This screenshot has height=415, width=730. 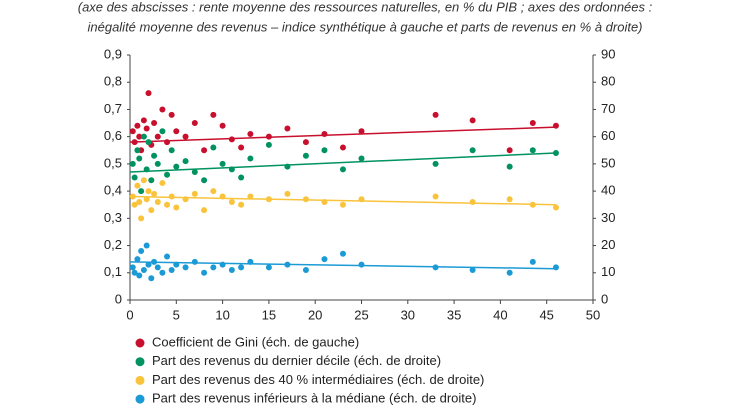 I want to click on y2-tick-label: 70, so click(x=608, y=108).